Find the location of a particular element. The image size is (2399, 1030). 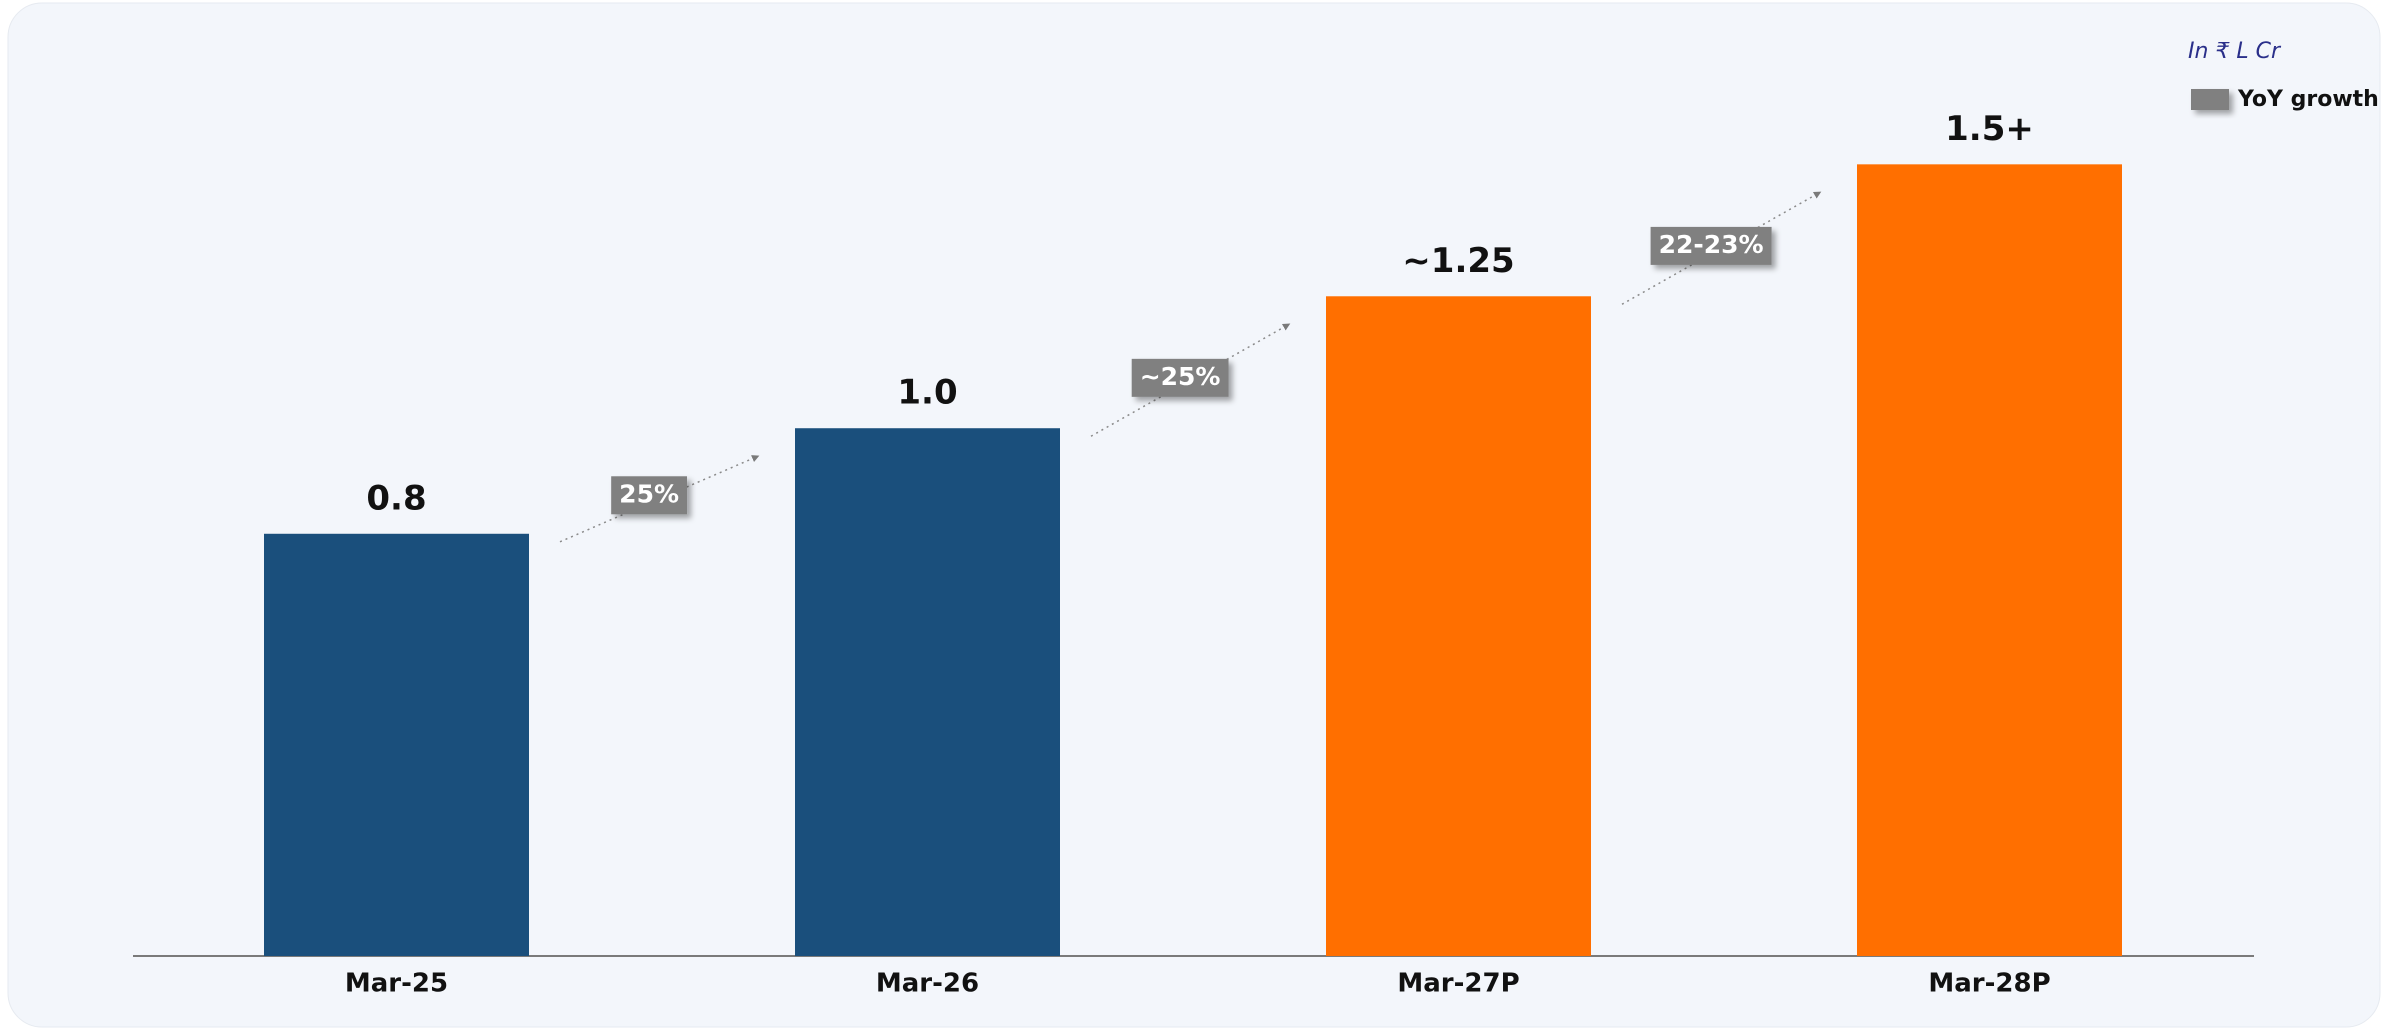

growth-label: 25% is located at coordinates (649, 493).